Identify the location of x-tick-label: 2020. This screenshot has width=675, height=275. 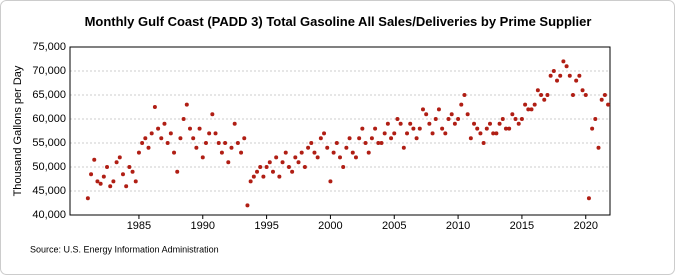
(586, 226).